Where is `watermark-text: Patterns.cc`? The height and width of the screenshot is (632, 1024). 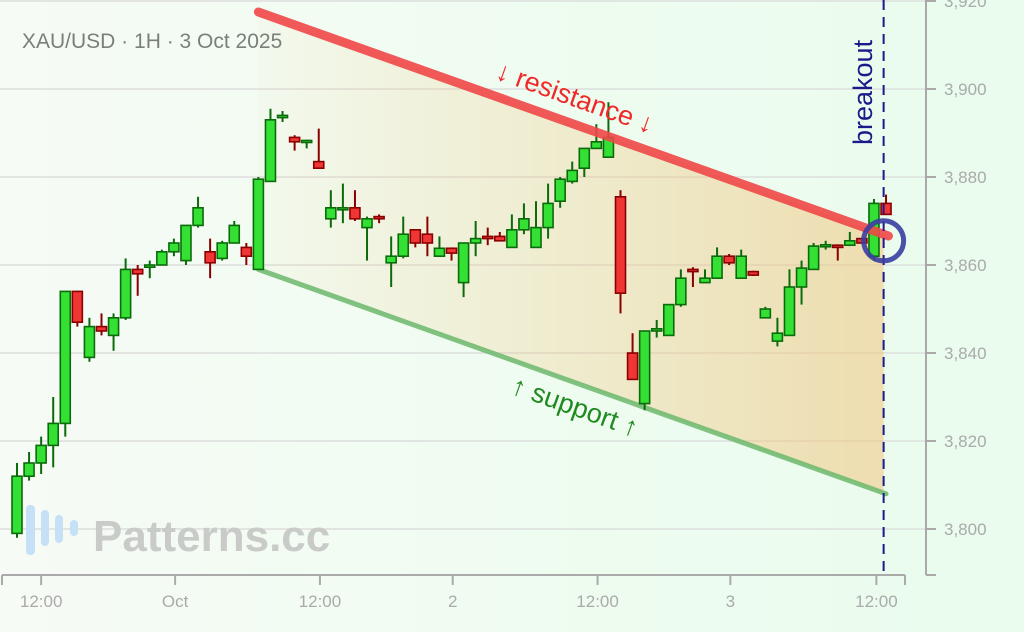
watermark-text: Patterns.cc is located at coordinates (211, 536).